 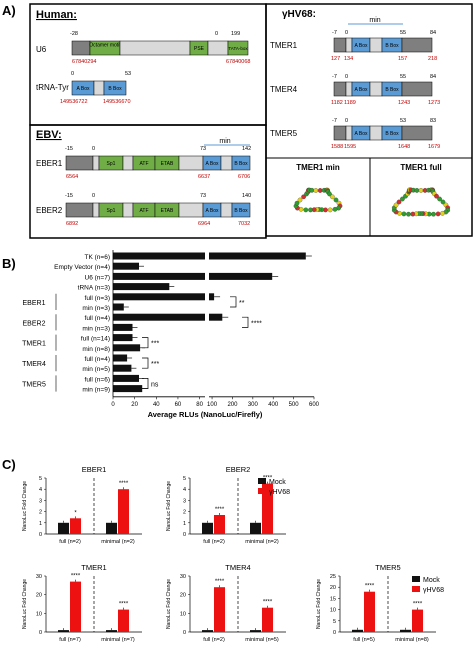 I want to click on eber2-pos-start: -15, so click(x=69, y=196).